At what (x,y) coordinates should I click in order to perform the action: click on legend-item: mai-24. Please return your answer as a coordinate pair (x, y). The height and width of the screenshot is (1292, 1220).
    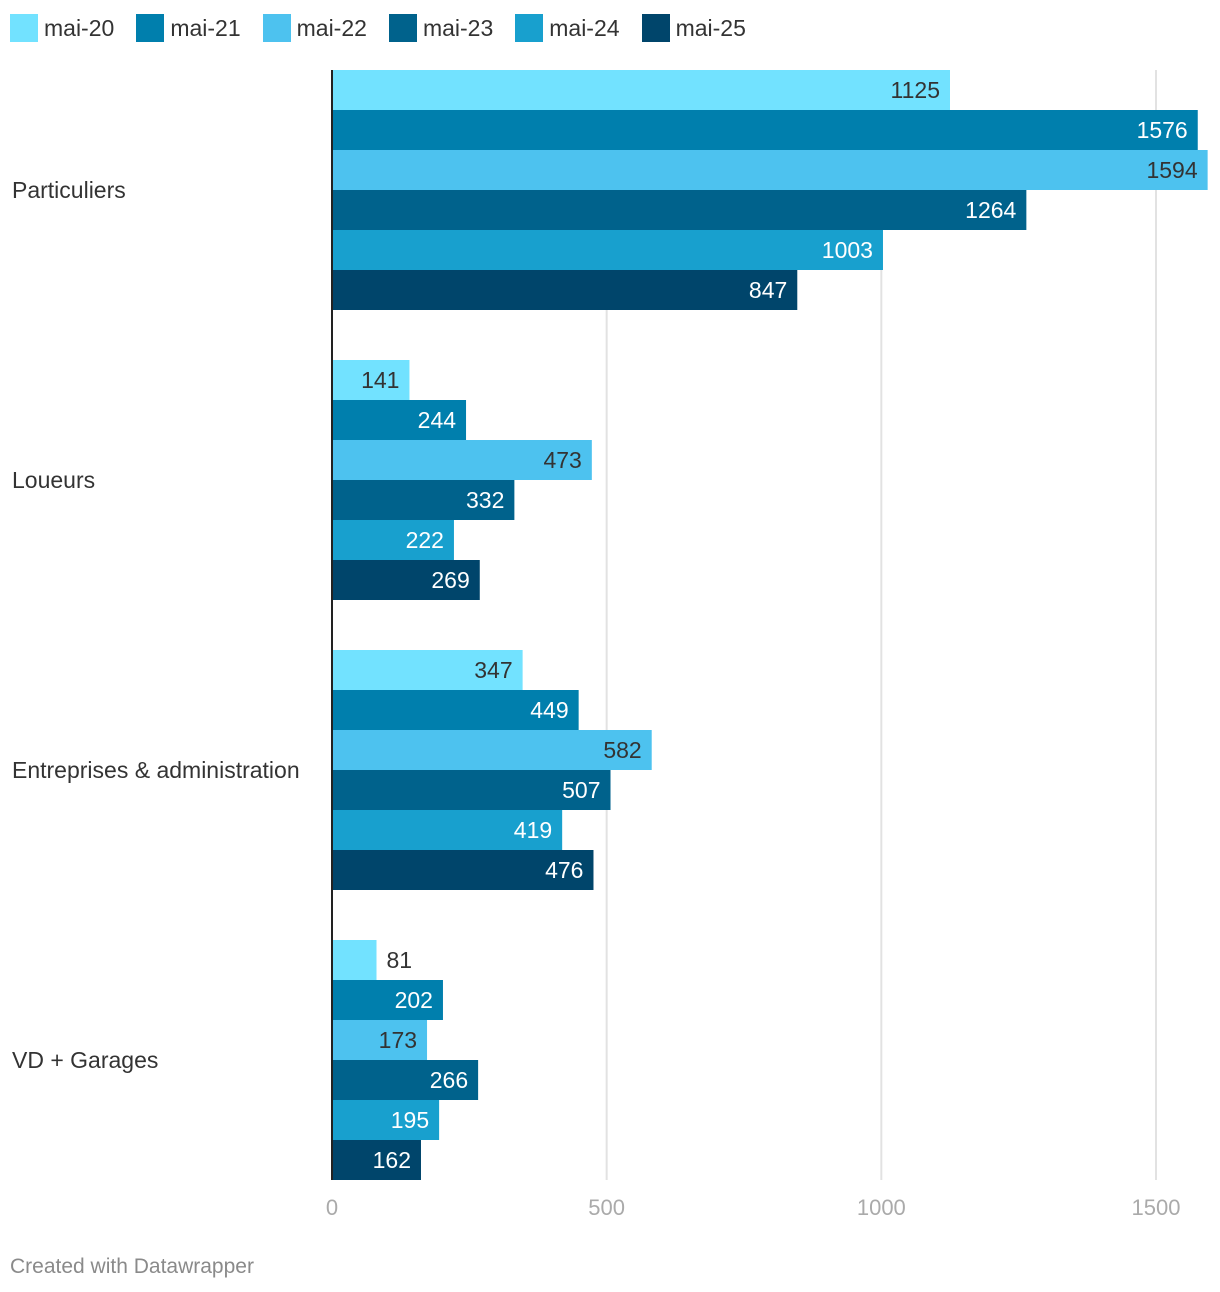
    Looking at the image, I should click on (567, 28).